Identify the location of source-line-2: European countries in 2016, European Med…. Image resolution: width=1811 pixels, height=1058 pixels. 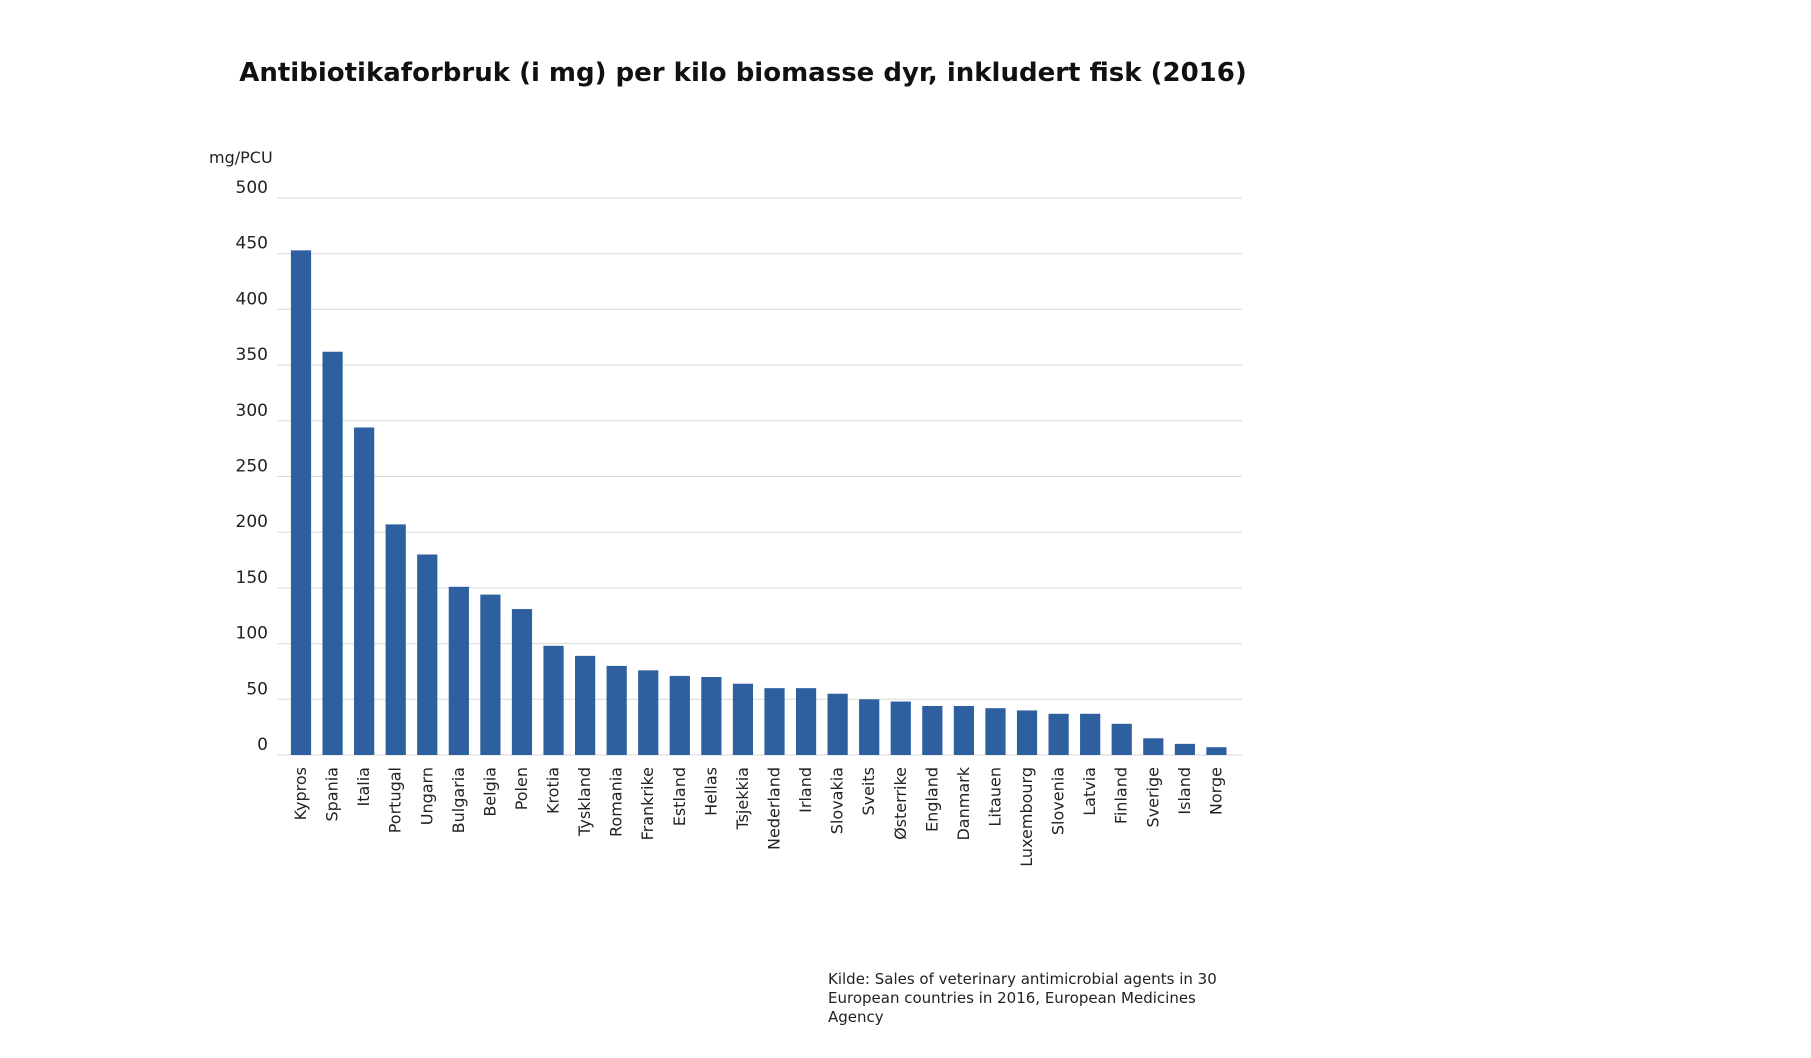
(1012, 1007).